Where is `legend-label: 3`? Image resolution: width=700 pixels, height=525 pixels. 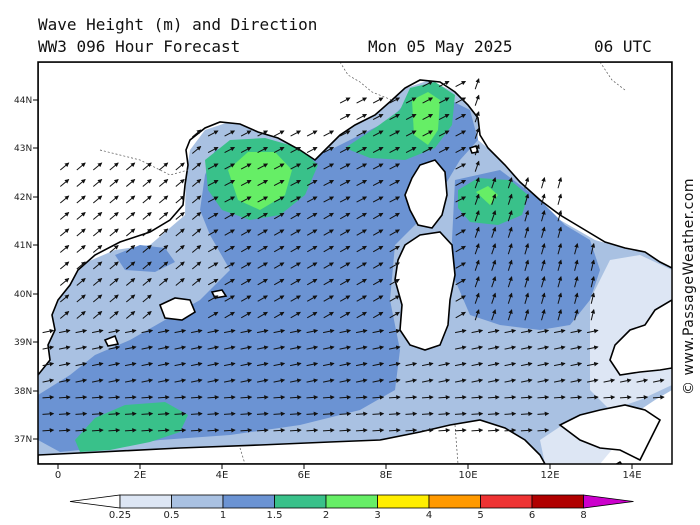
legend-label: 3 is located at coordinates (377, 515).